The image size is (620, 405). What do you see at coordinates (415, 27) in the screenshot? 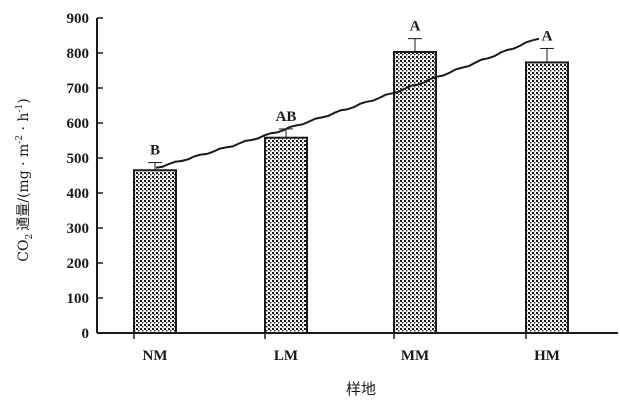
I see `significance-label-mm: A` at bounding box center [415, 27].